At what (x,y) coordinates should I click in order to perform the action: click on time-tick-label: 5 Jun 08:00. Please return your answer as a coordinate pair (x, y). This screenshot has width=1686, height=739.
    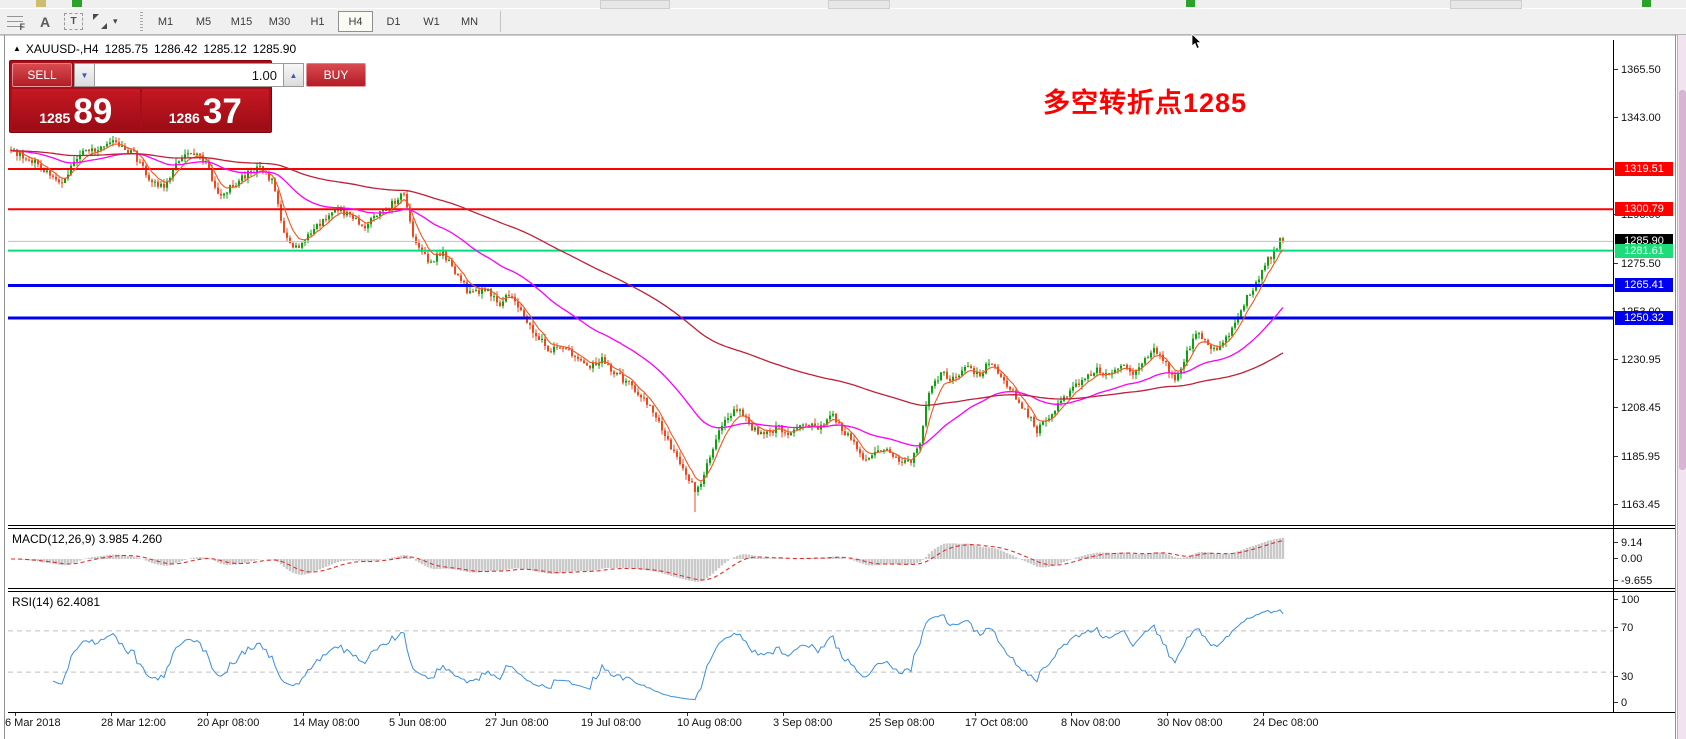
    Looking at the image, I should click on (418, 723).